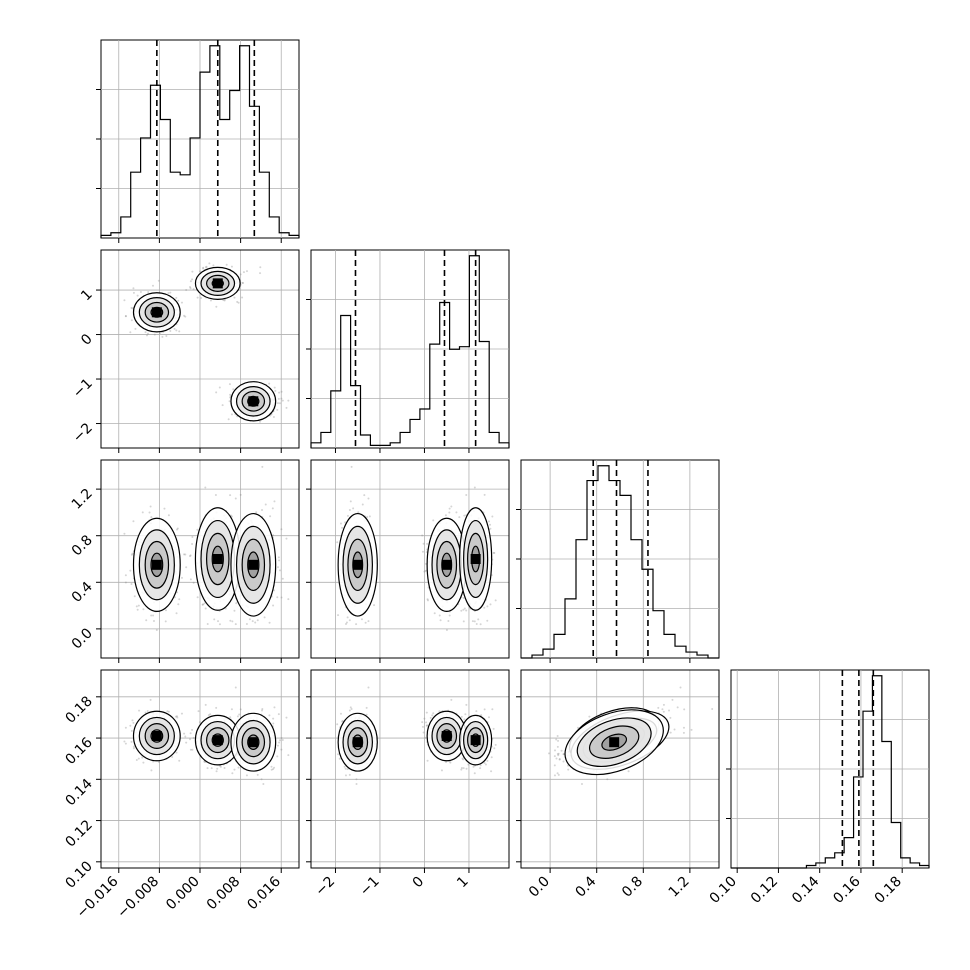 This screenshot has width=970, height=970. I want to click on x-tick-label-1-2: 0, so click(419, 883).